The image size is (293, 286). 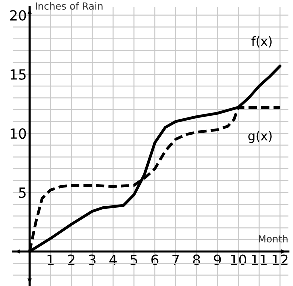 What do you see at coordinates (51, 260) in the screenshot?
I see `x-tick-label: 1` at bounding box center [51, 260].